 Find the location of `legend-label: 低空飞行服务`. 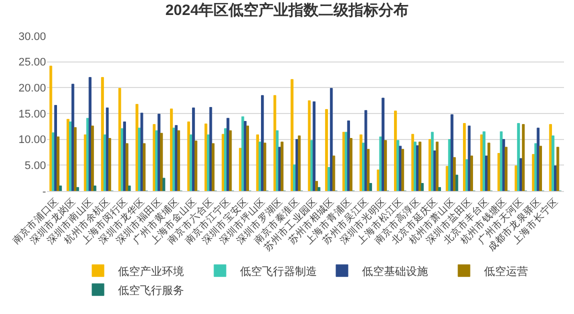

legend-label: 低空飞行服务 is located at coordinates (151, 290).